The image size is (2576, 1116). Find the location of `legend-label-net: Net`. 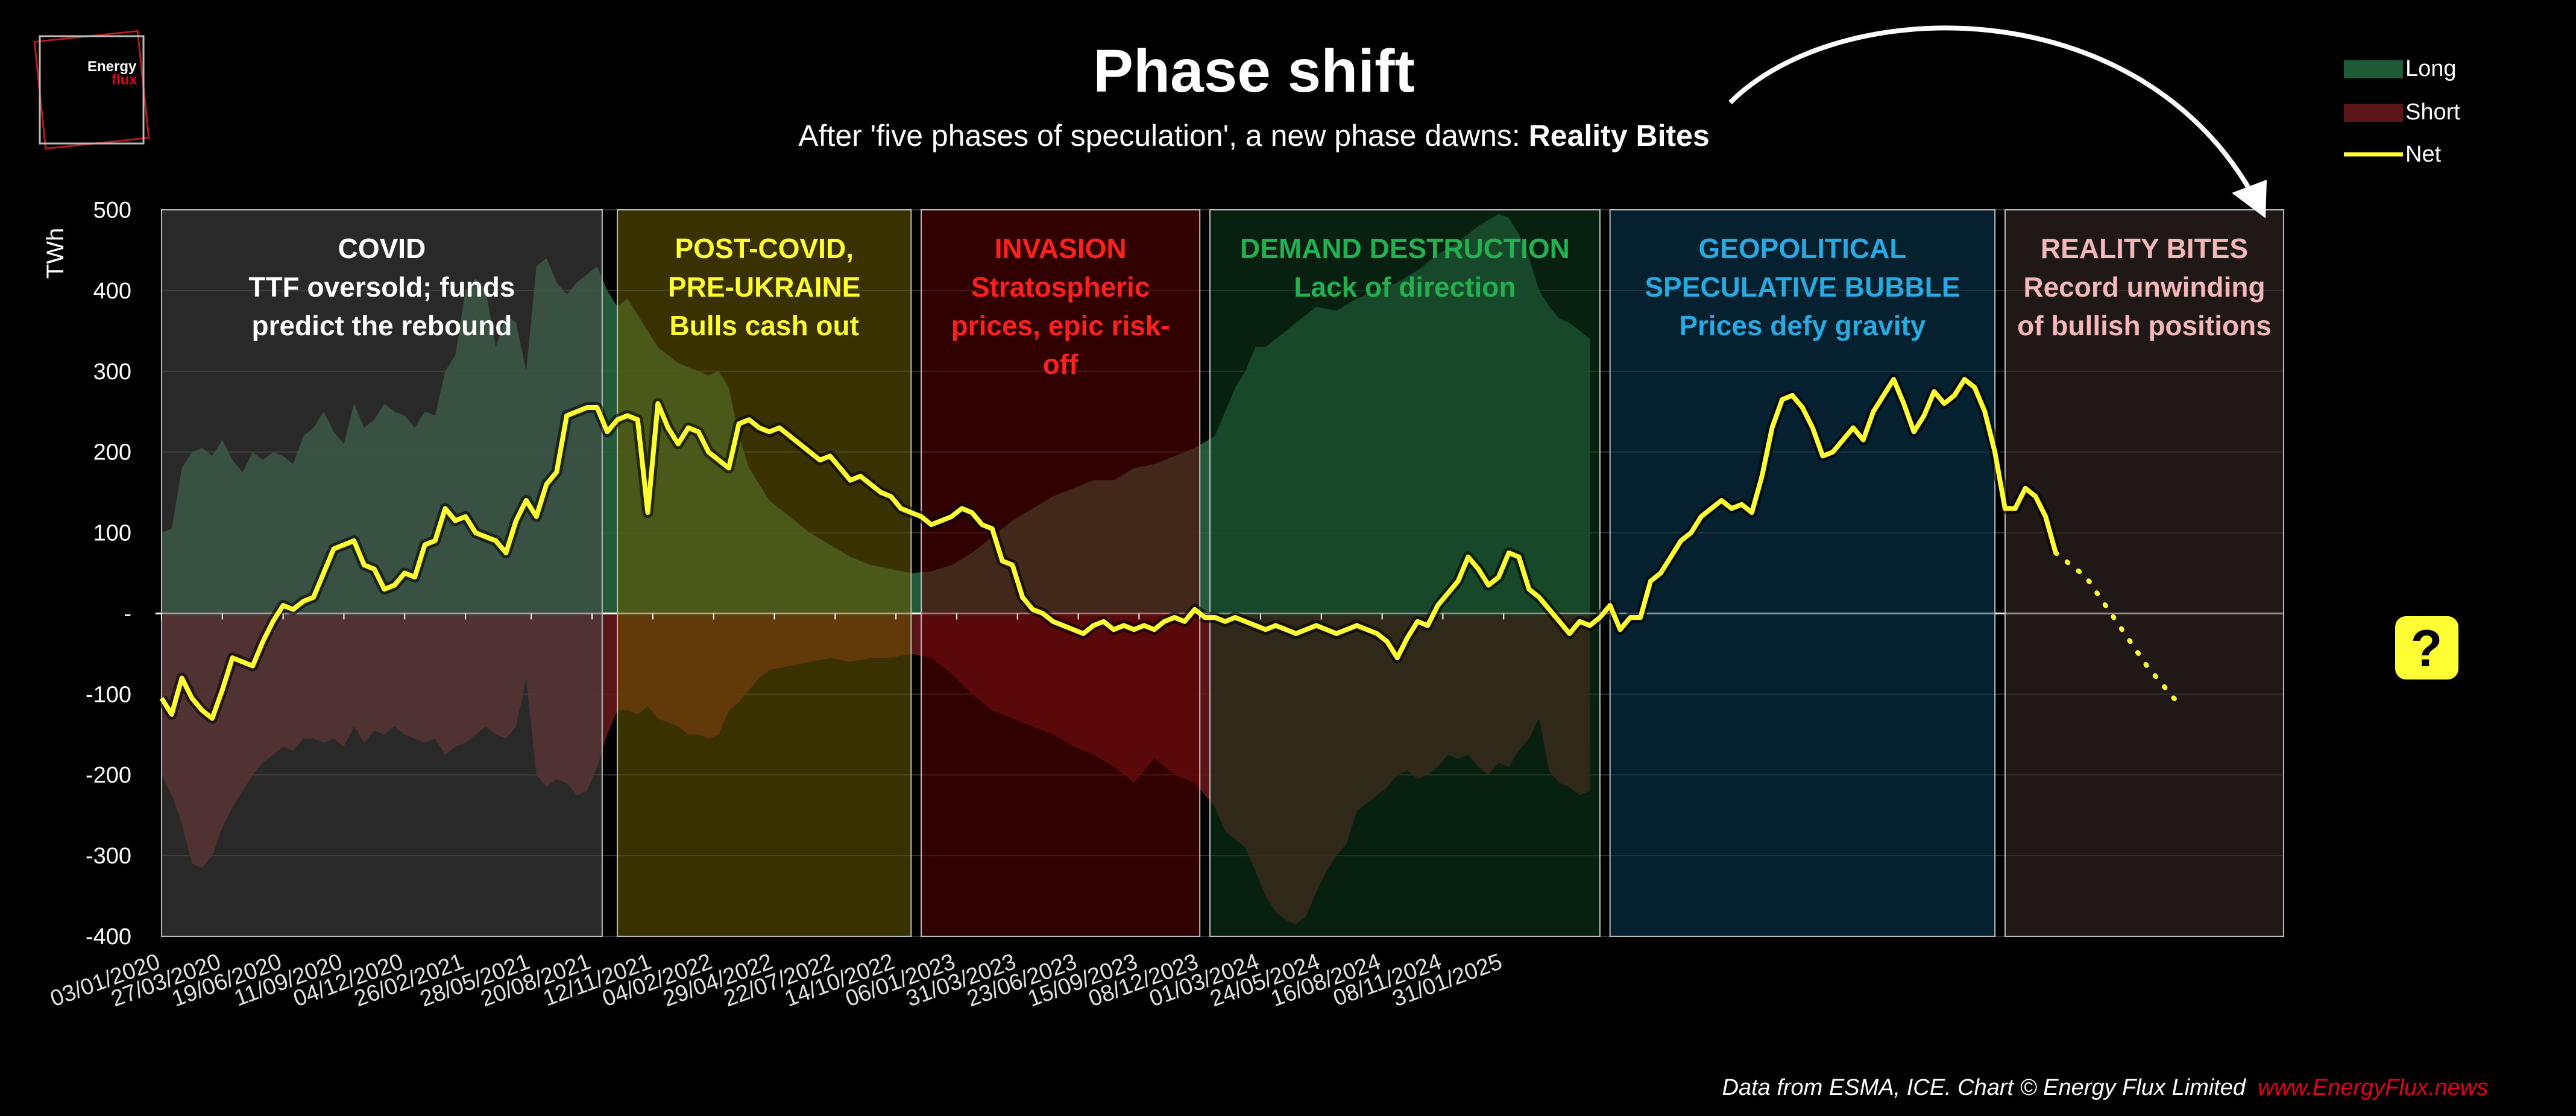

legend-label-net: Net is located at coordinates (2423, 154).